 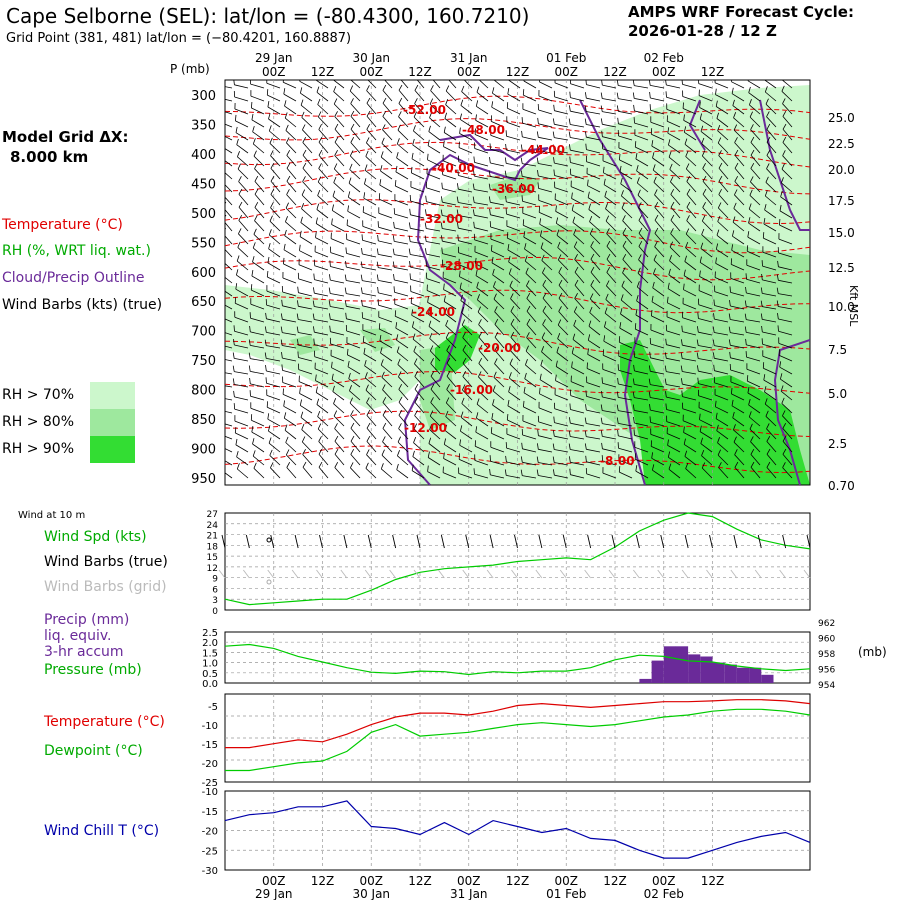 I want to click on temperature-contour-label: -48.00, so click(x=483, y=130).